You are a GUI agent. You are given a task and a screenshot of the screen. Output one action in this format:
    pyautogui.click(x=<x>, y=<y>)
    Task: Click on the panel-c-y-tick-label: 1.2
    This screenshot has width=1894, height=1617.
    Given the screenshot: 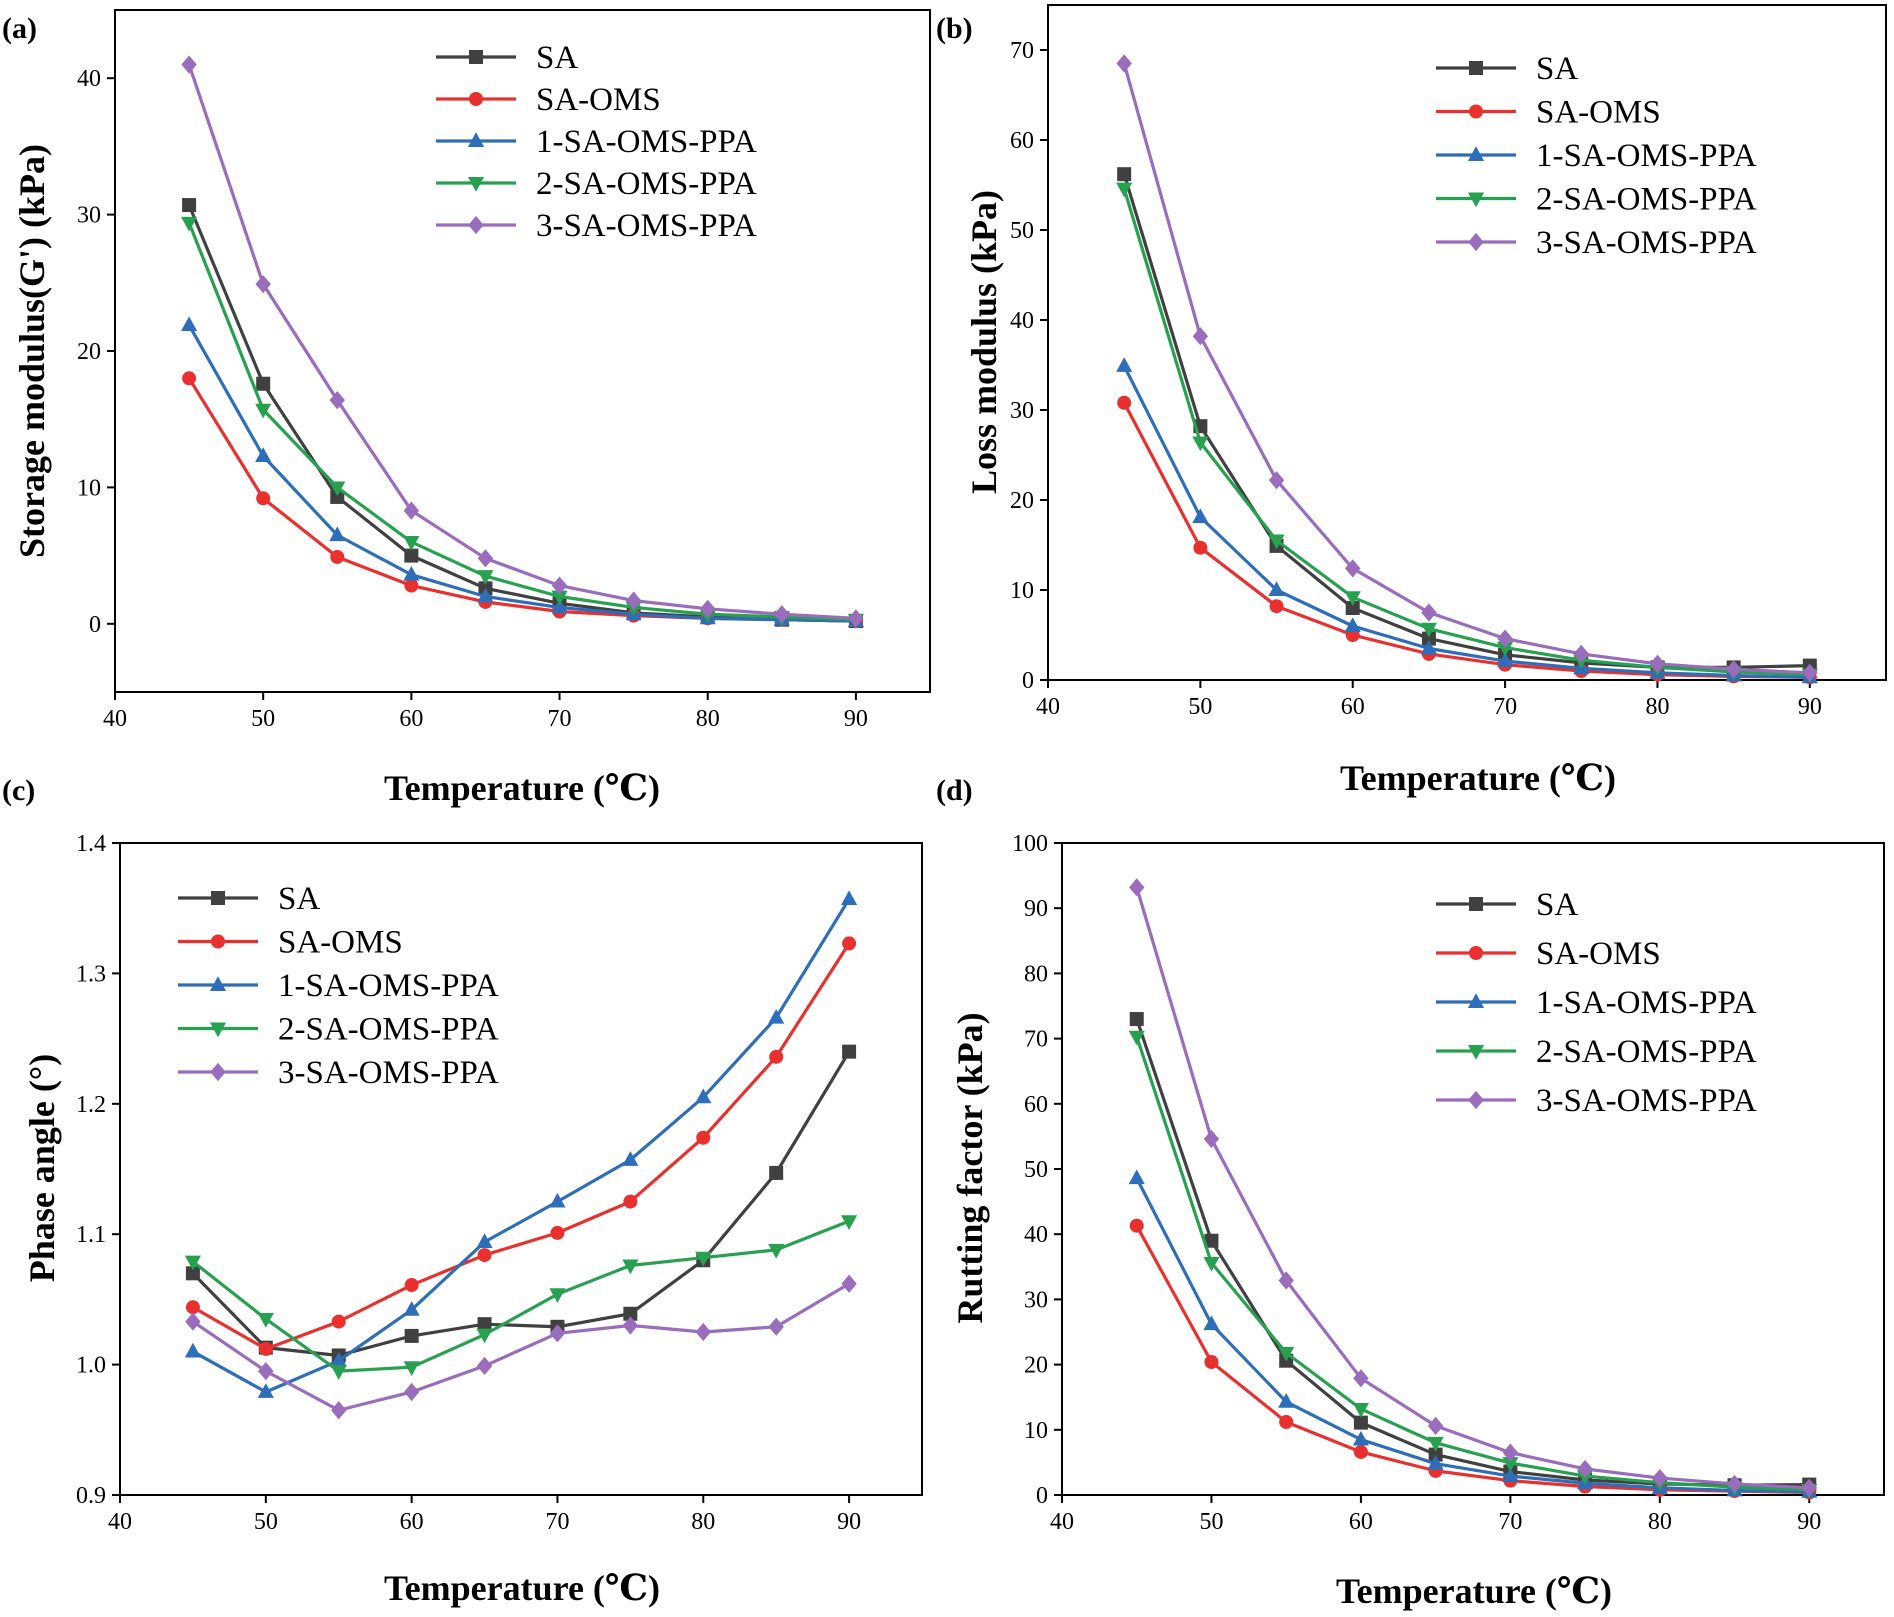 What is the action you would take?
    pyautogui.click(x=91, y=1105)
    